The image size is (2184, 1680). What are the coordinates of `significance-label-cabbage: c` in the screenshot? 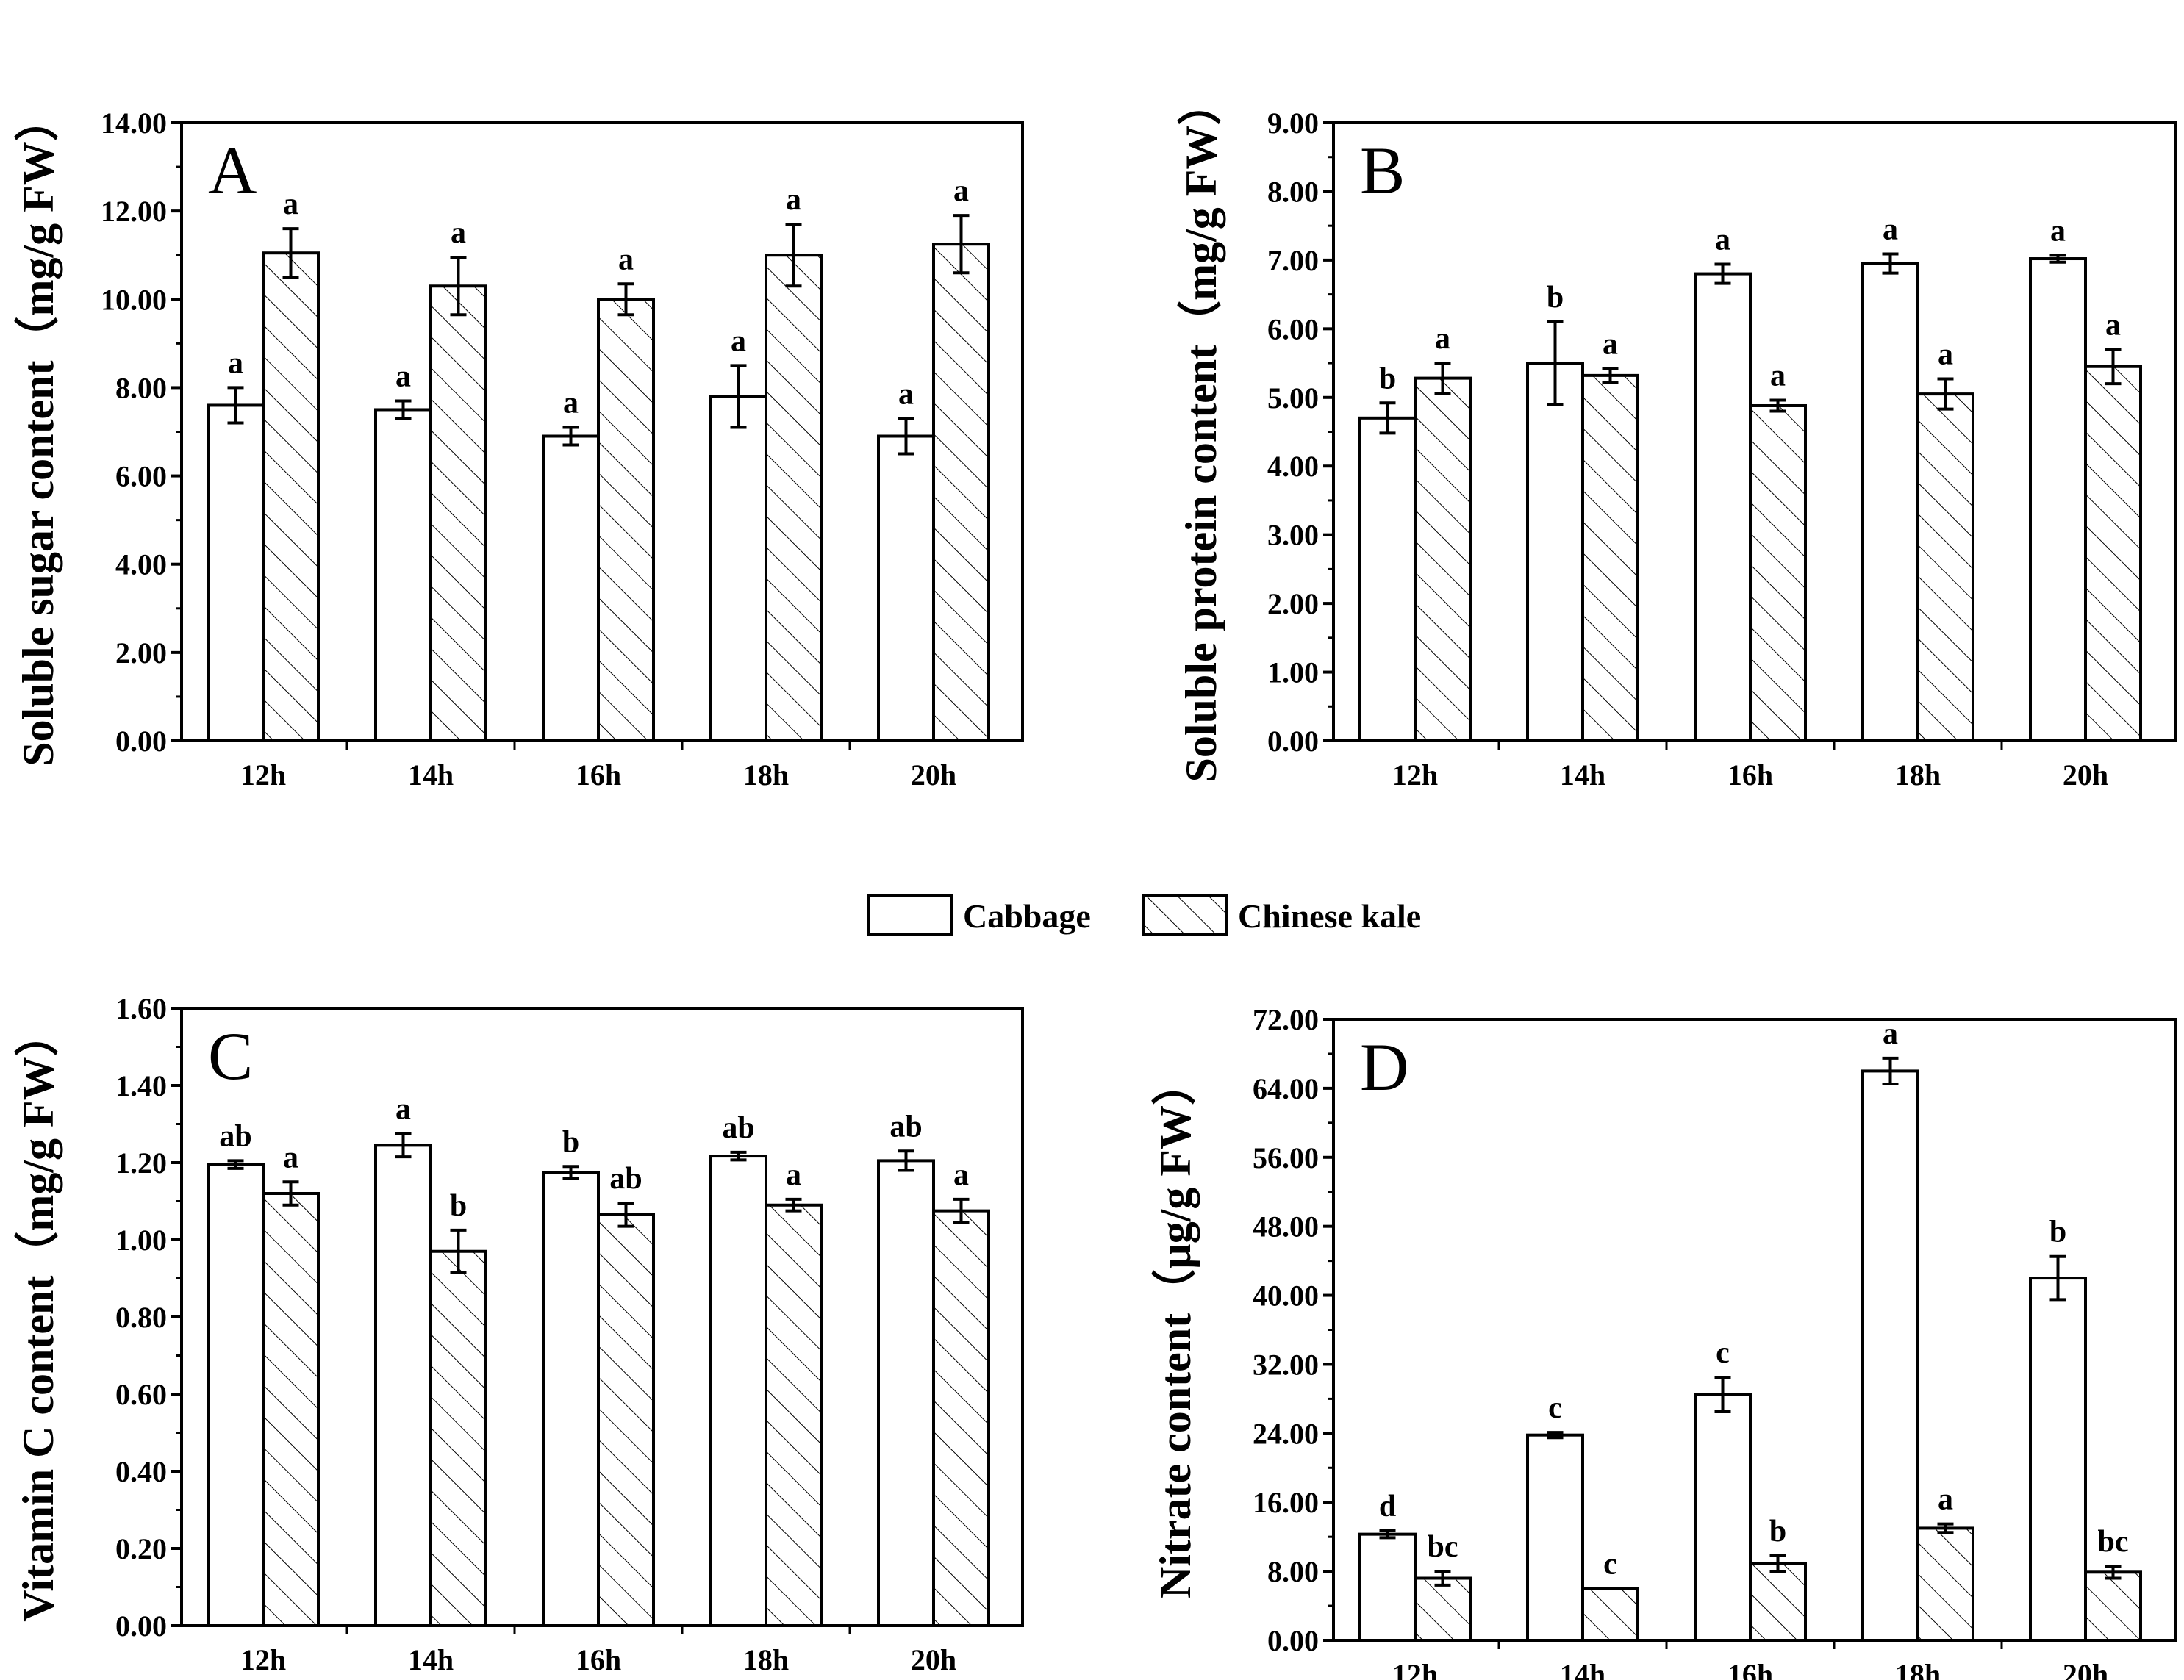 It's located at (1555, 1408).